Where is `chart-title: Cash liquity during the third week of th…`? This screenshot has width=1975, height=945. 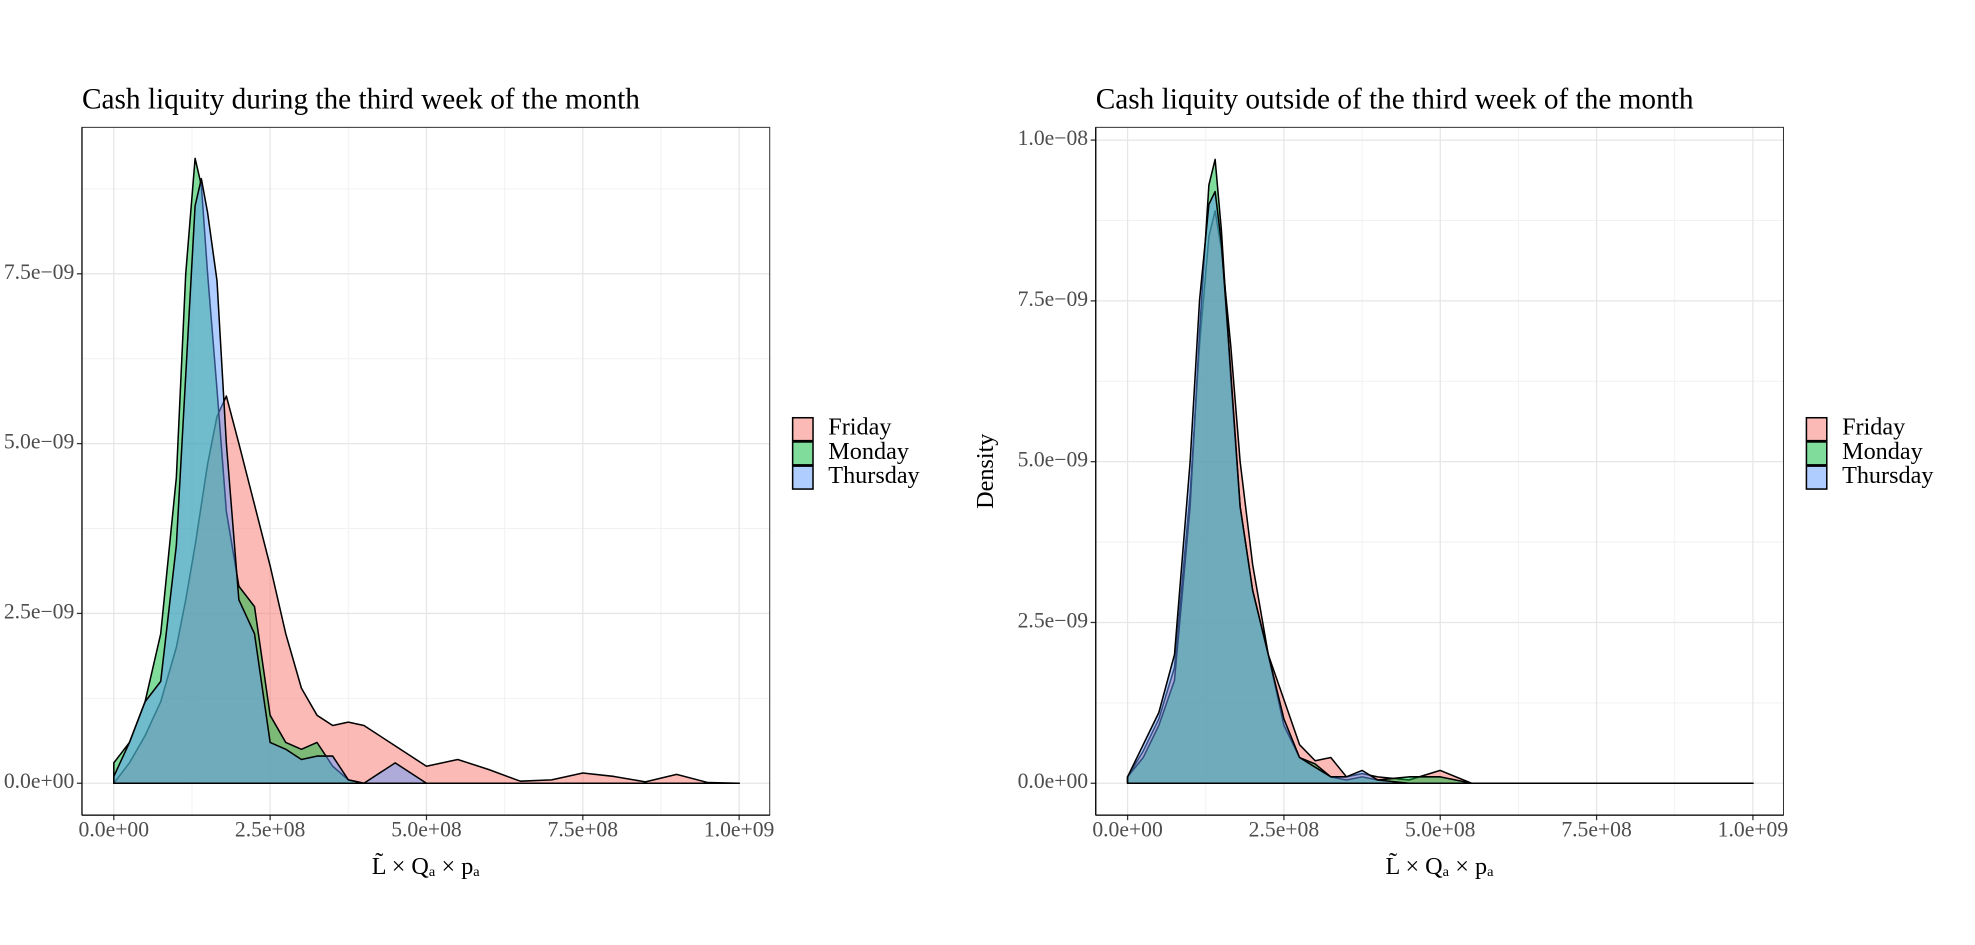
chart-title: Cash liquity during the third week of th… is located at coordinates (361, 100).